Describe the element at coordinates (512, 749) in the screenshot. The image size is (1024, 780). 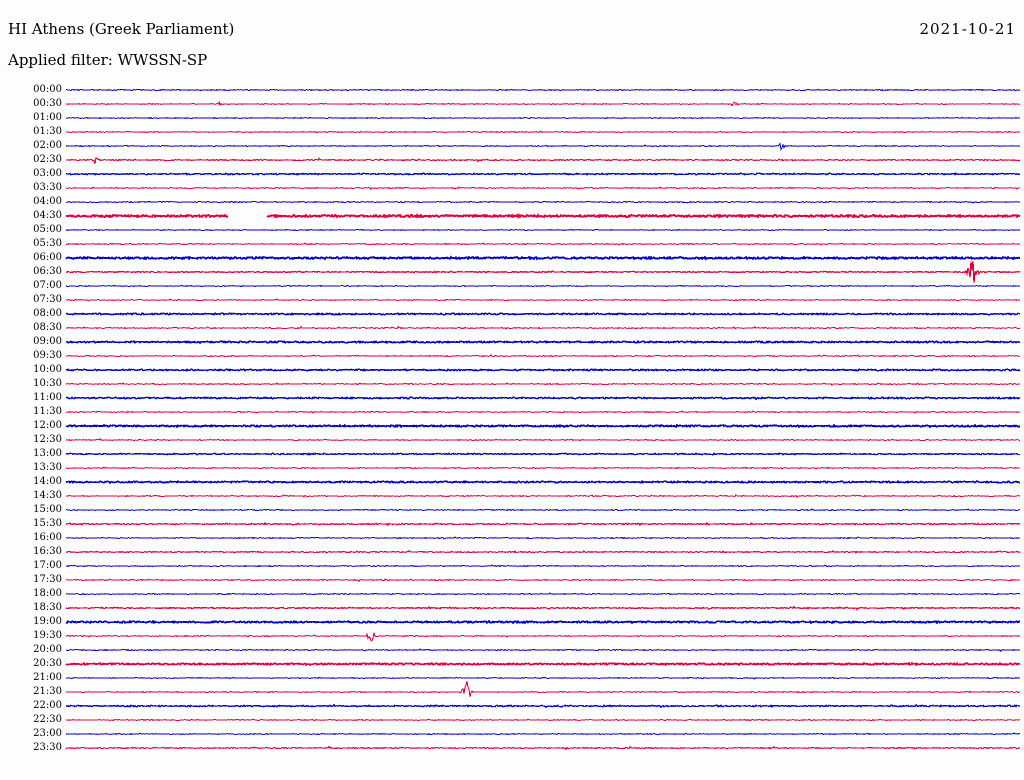
I see `seismogram-row: 23:30` at that location.